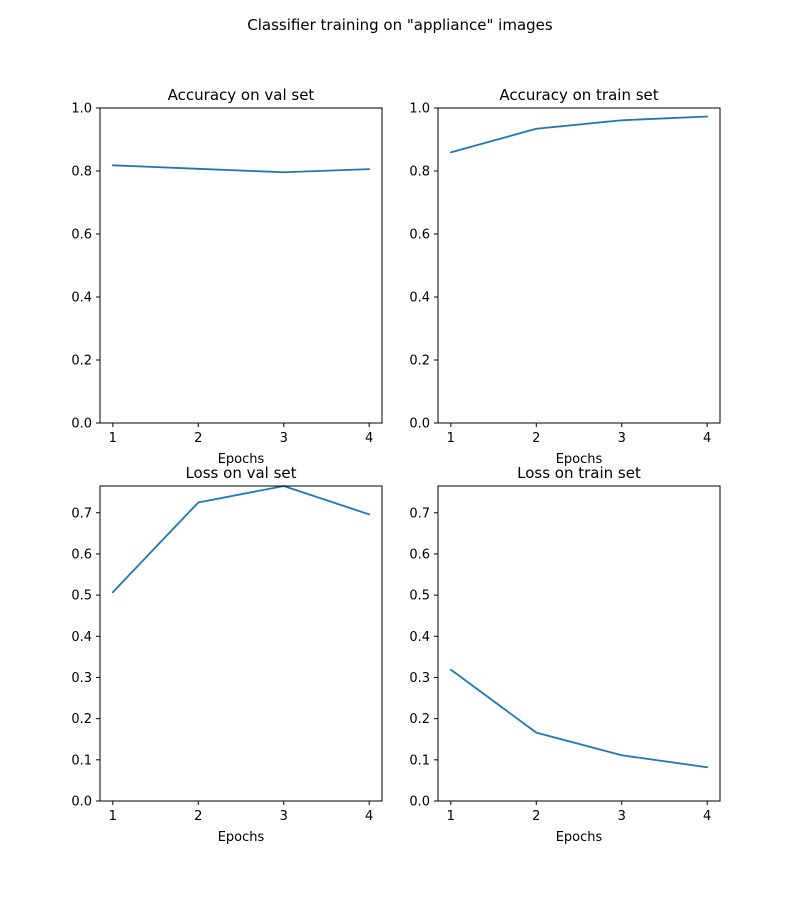  I want to click on subplot-title: Loss on train set, so click(579, 473).